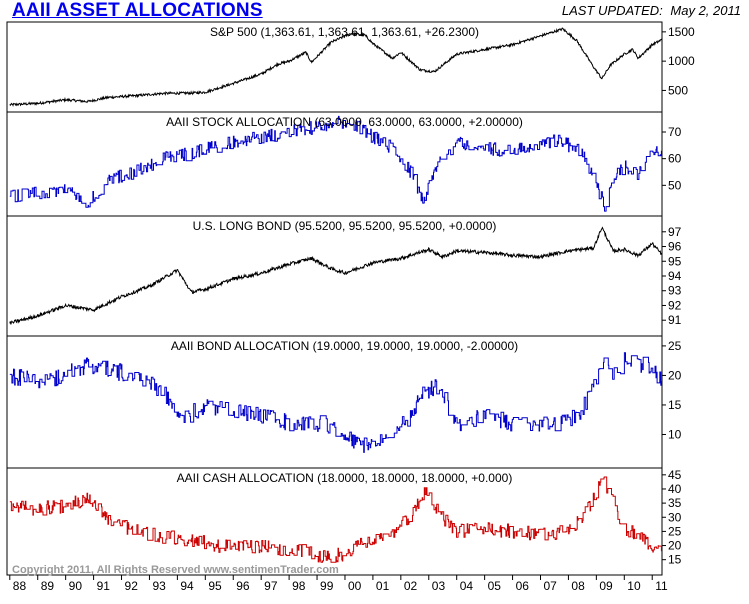 This screenshot has height=604, width=749. What do you see at coordinates (681, 32) in the screenshot?
I see `y-tick-label: 1500` at bounding box center [681, 32].